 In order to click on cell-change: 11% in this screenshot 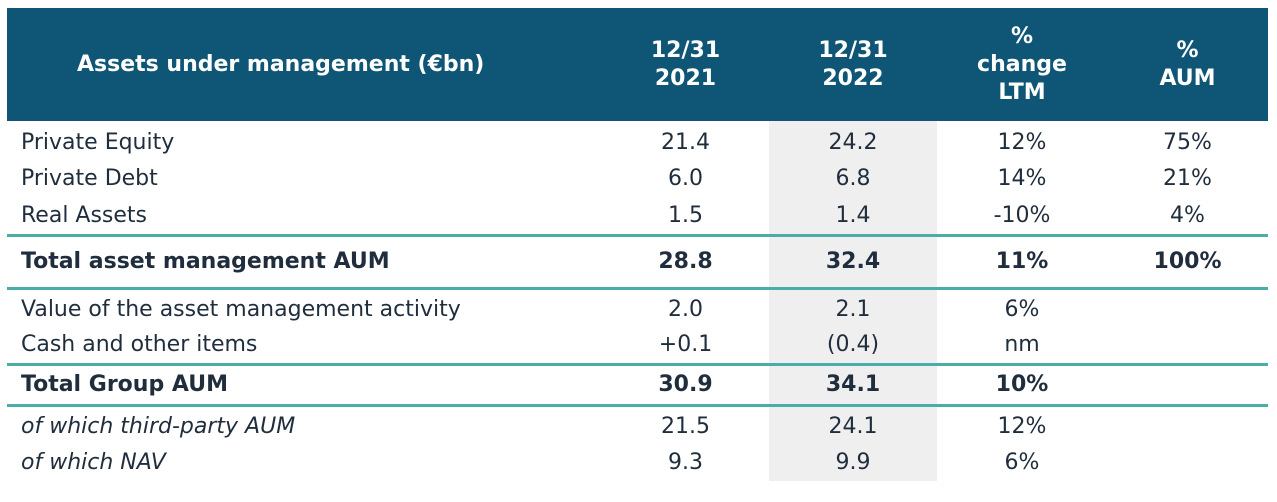, I will do `click(1022, 261)`.